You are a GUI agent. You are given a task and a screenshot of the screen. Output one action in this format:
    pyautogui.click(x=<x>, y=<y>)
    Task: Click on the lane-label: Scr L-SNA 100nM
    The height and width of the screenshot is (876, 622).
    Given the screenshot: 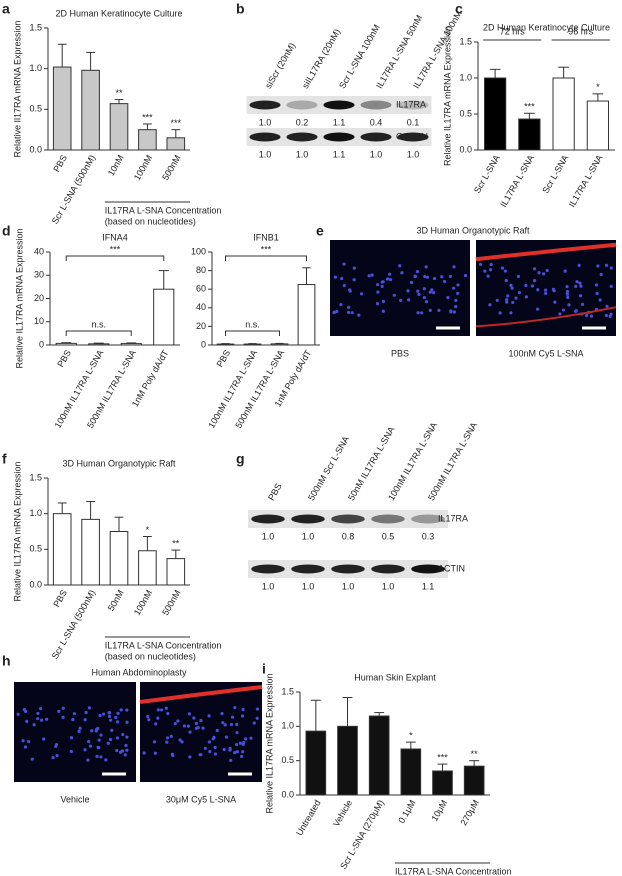 What is the action you would take?
    pyautogui.click(x=359, y=56)
    